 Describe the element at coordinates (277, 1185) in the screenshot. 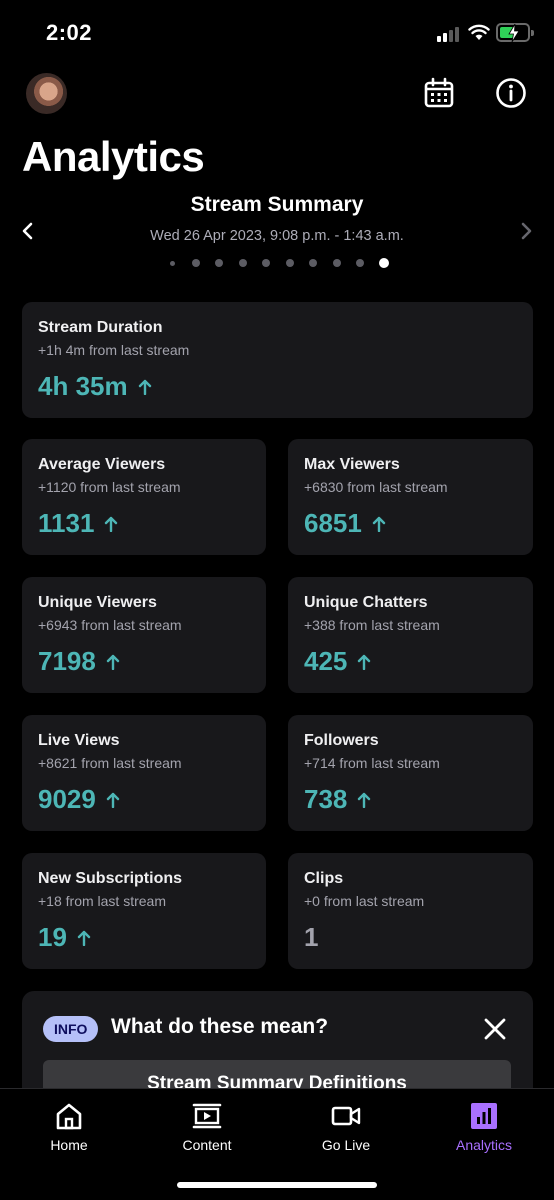

I see `home-indicator` at that location.